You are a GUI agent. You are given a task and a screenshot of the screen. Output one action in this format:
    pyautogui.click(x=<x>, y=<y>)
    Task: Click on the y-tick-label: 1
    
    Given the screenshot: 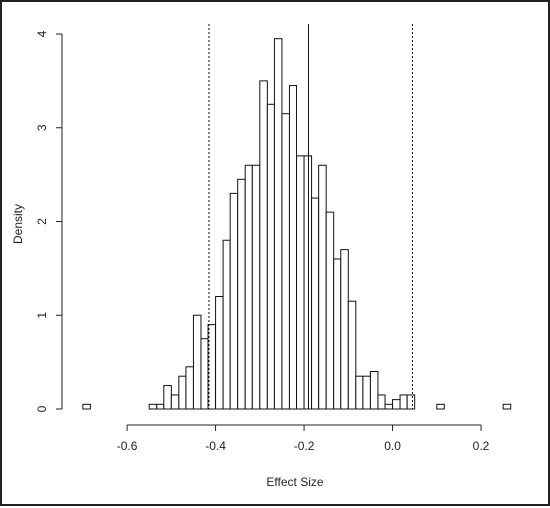 What is the action you would take?
    pyautogui.click(x=42, y=315)
    